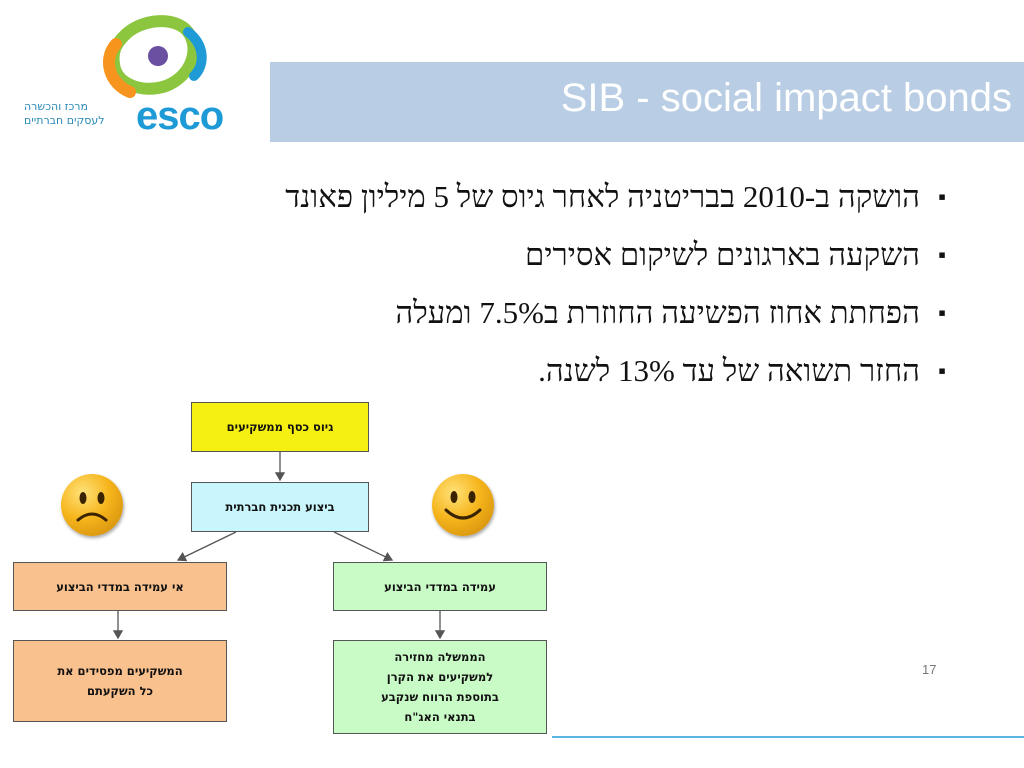  What do you see at coordinates (440, 586) in the screenshot?
I see `box-meet-metrics: עמידה במדדי הביצוע` at bounding box center [440, 586].